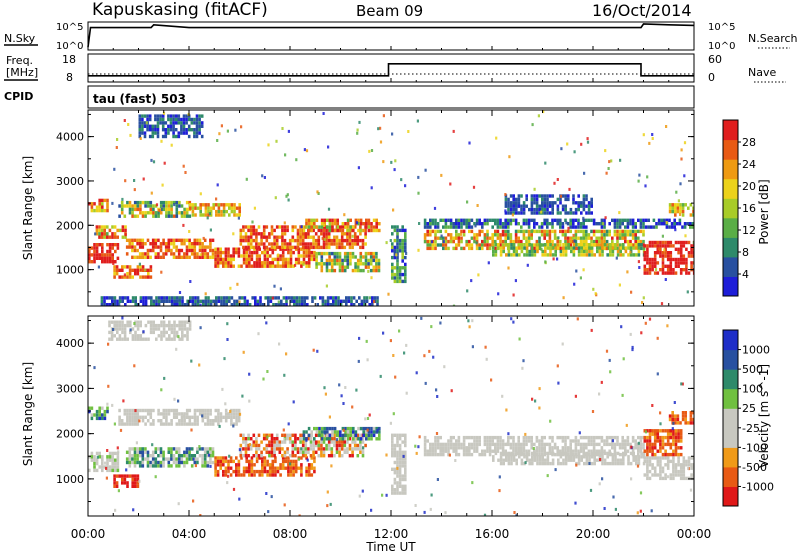  I want to click on velocity-colorbar-label: Velocity [m s^-1], so click(764, 416).